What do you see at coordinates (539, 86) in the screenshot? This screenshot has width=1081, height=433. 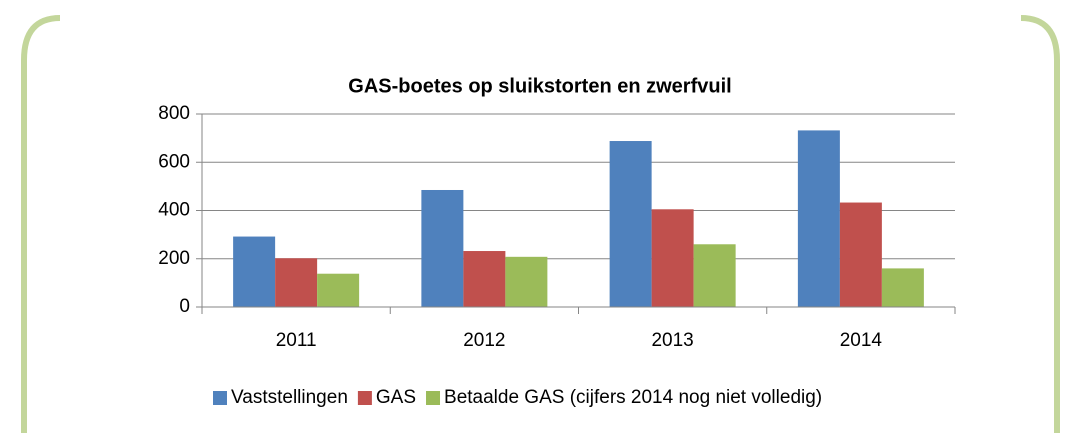 I see `chart-title: GAS-boetes op sluikstorten en zwerfvuil` at bounding box center [539, 86].